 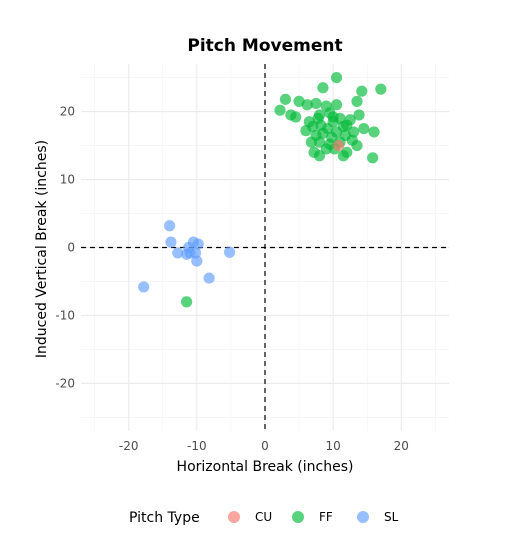 I want to click on y-tick-label: 20, so click(x=67, y=112).